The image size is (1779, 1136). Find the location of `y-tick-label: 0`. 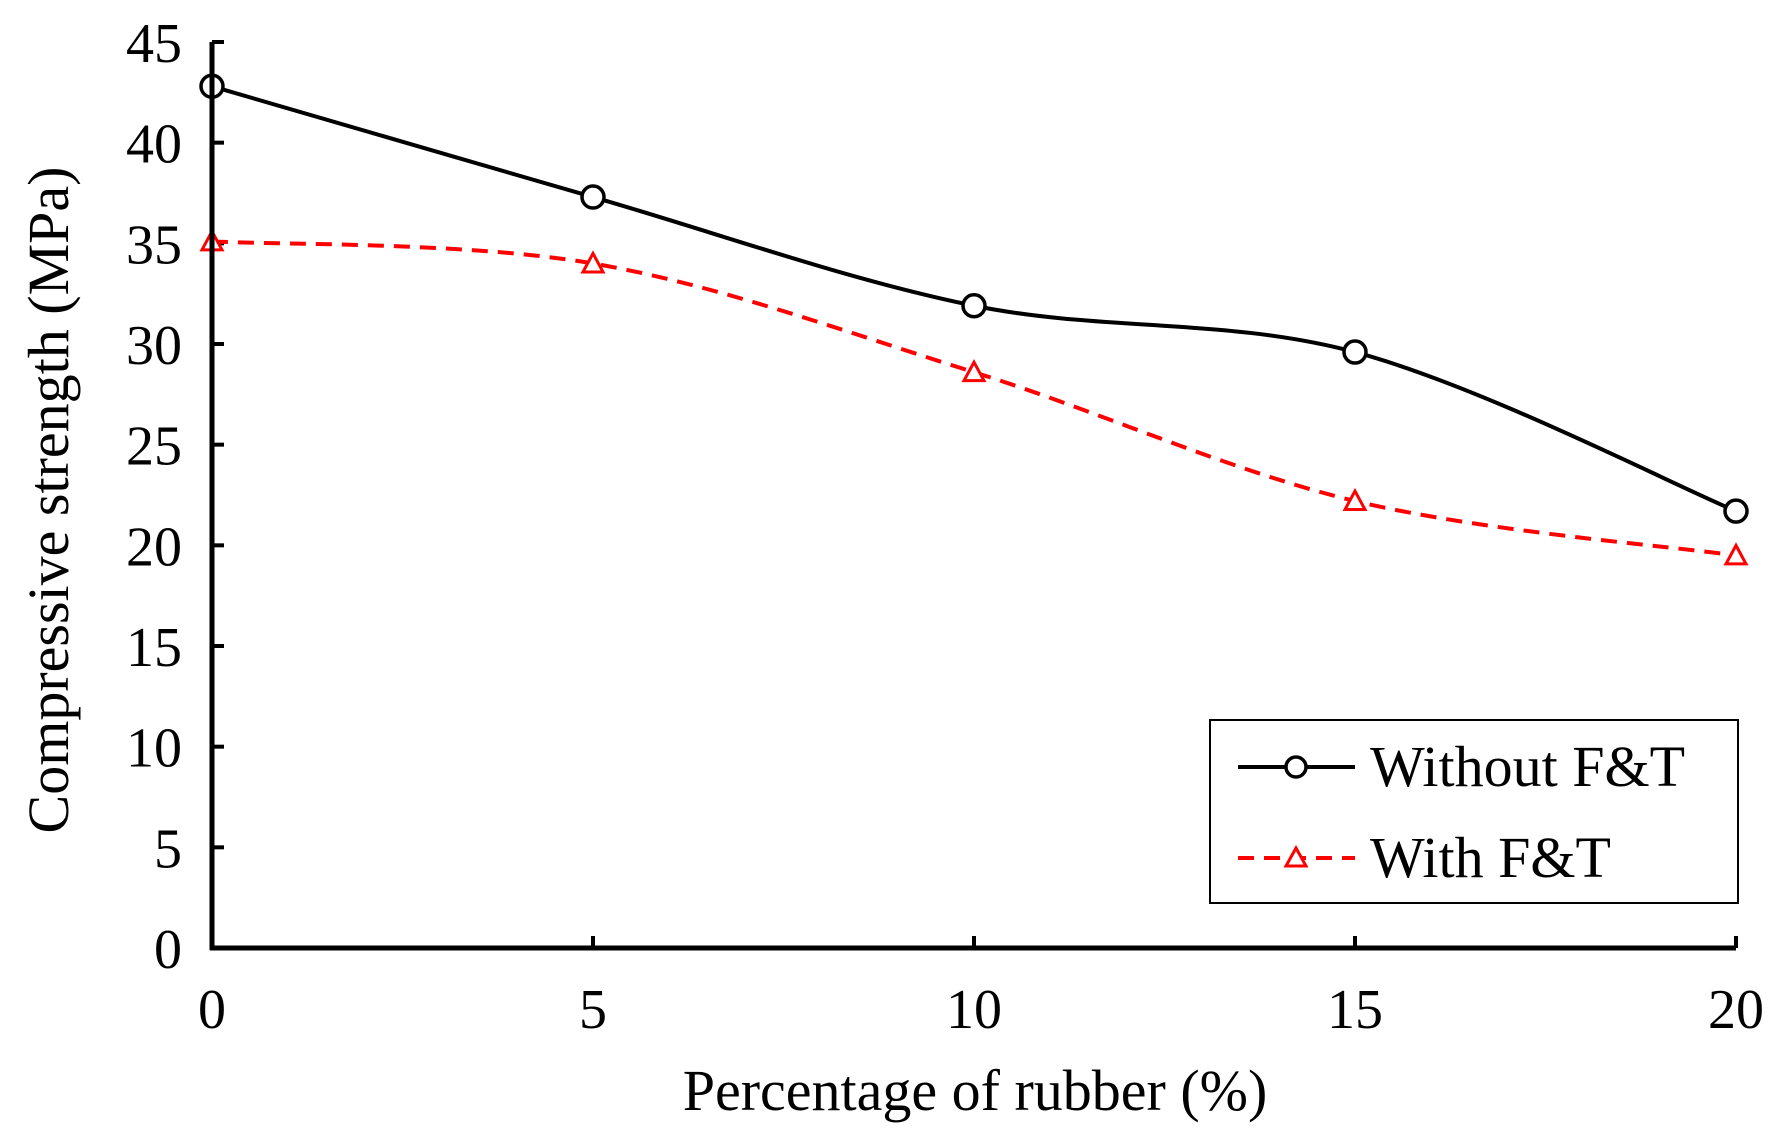

y-tick-label: 0 is located at coordinates (168, 950).